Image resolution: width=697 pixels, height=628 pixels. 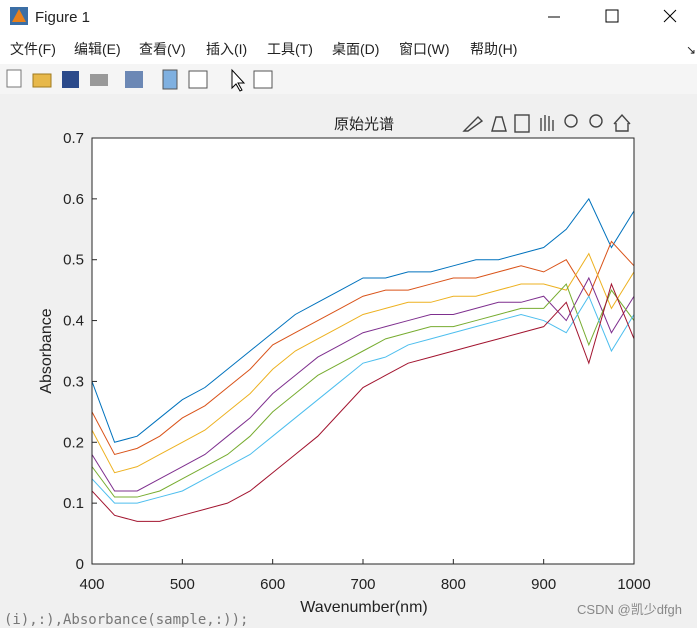 What do you see at coordinates (62, 17) in the screenshot?
I see `window-title: Figure 1` at bounding box center [62, 17].